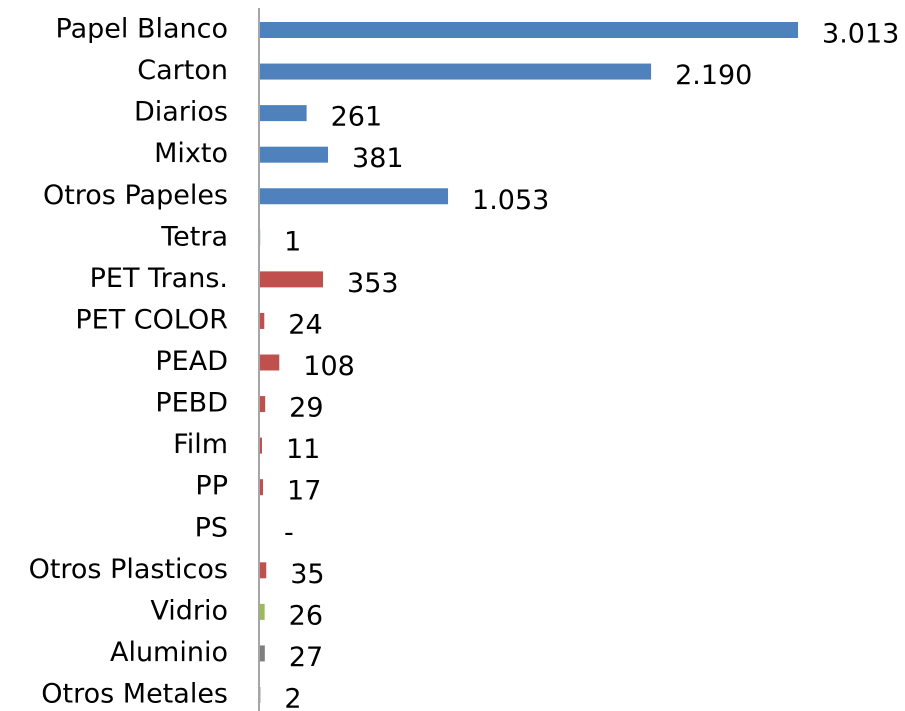  Describe the element at coordinates (305, 324) in the screenshot. I see `data-label: 24` at that location.